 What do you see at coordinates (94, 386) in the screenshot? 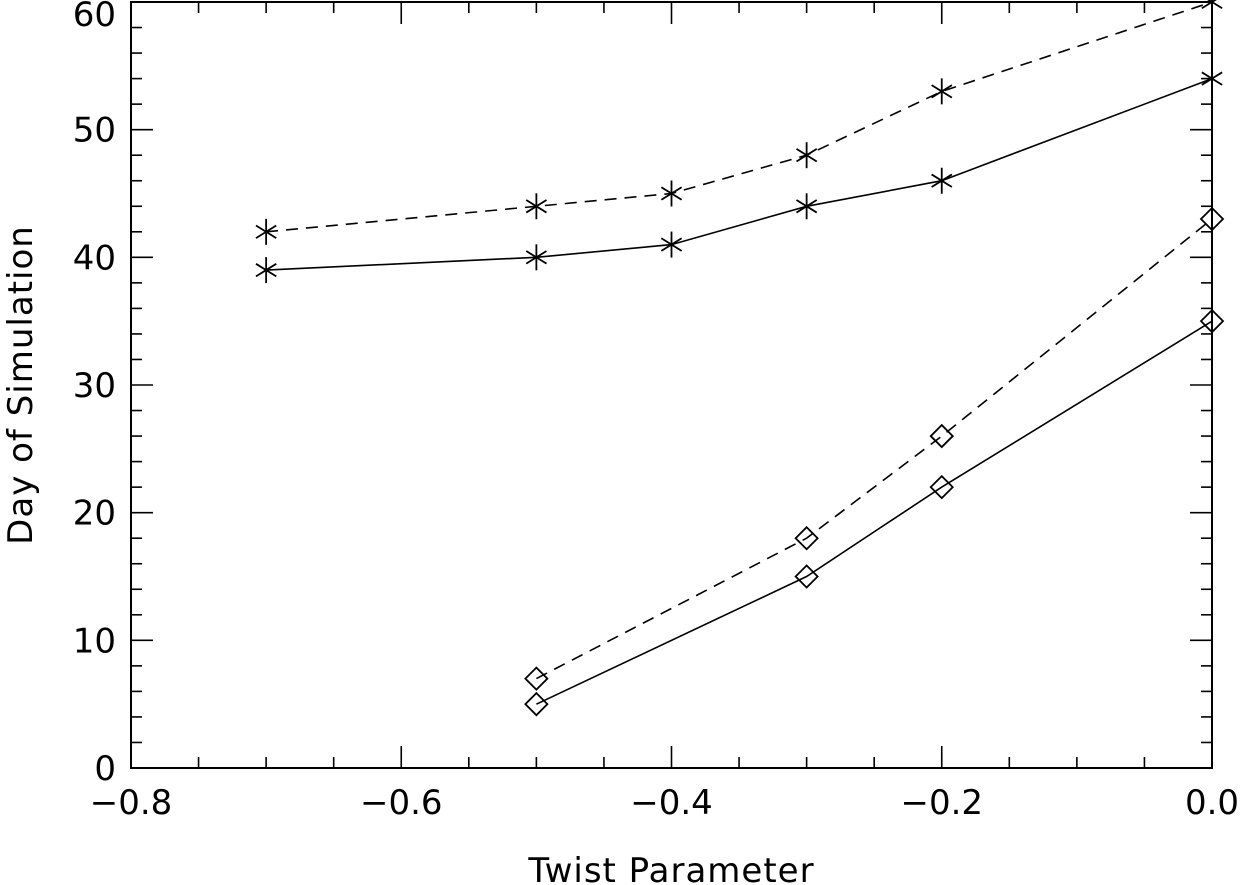
I see `y-tick-label: 30` at bounding box center [94, 386].